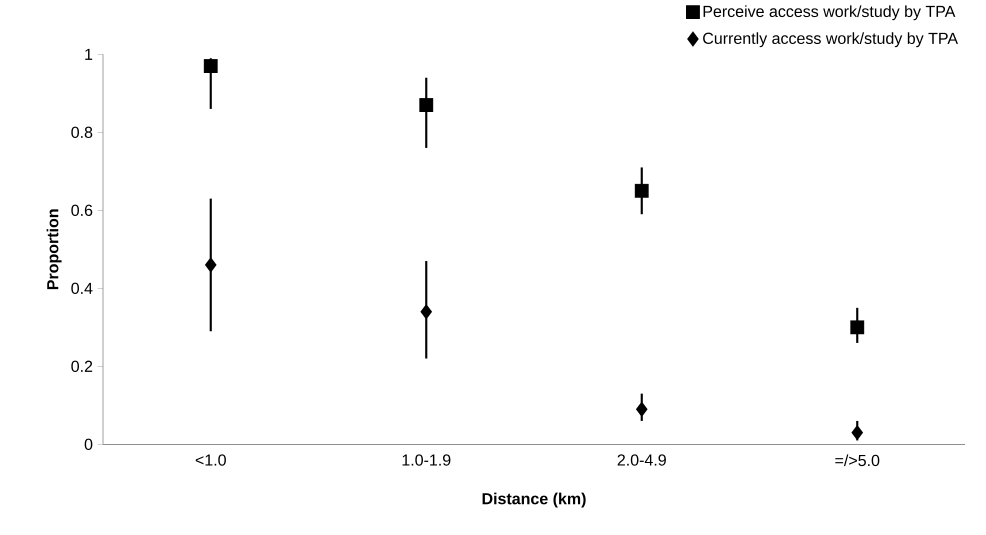 The width and height of the screenshot is (986, 535). Describe the element at coordinates (830, 12) in the screenshot. I see `legend-label: Perceive access work/study by TPA` at that location.